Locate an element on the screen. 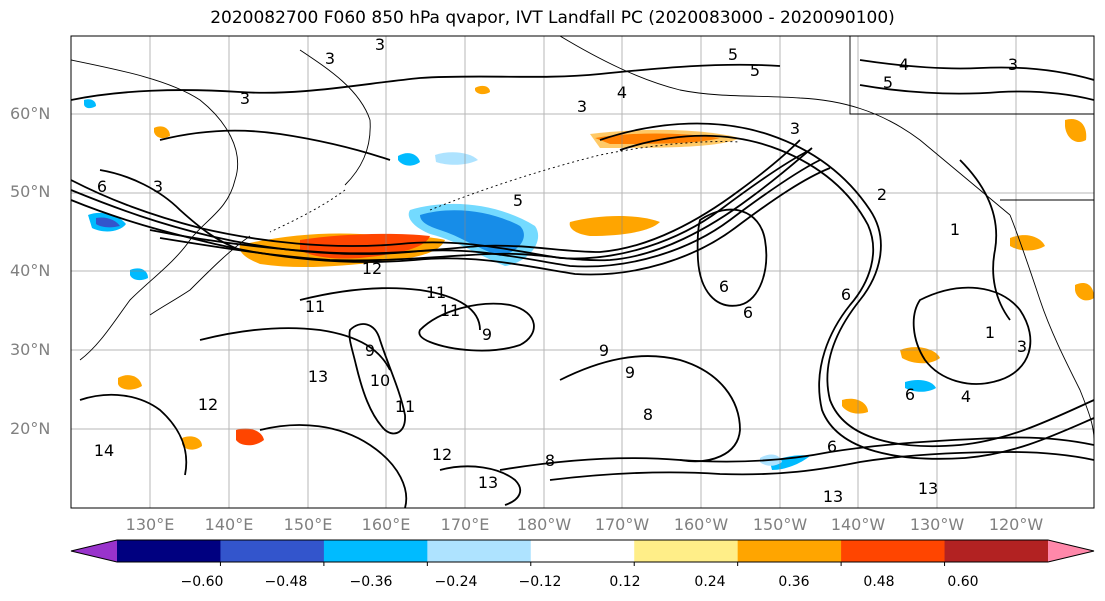  asia-coast is located at coordinates (155, 210).